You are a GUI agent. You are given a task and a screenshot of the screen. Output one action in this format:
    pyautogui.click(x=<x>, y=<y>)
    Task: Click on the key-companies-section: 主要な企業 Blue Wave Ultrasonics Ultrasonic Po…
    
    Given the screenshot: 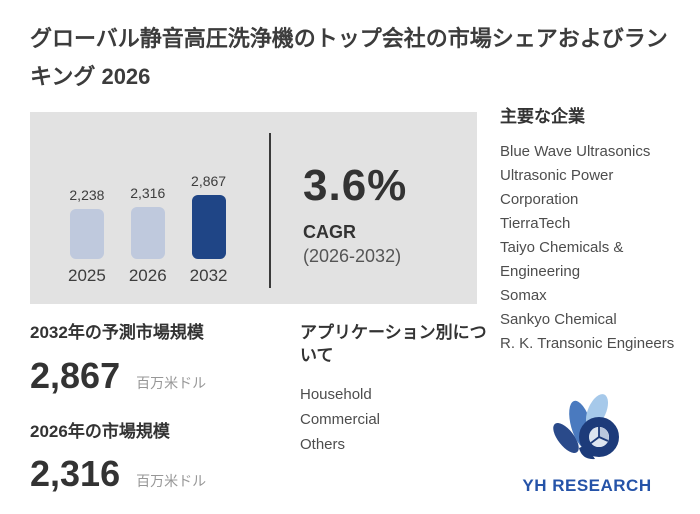 What is the action you would take?
    pyautogui.click(x=595, y=230)
    